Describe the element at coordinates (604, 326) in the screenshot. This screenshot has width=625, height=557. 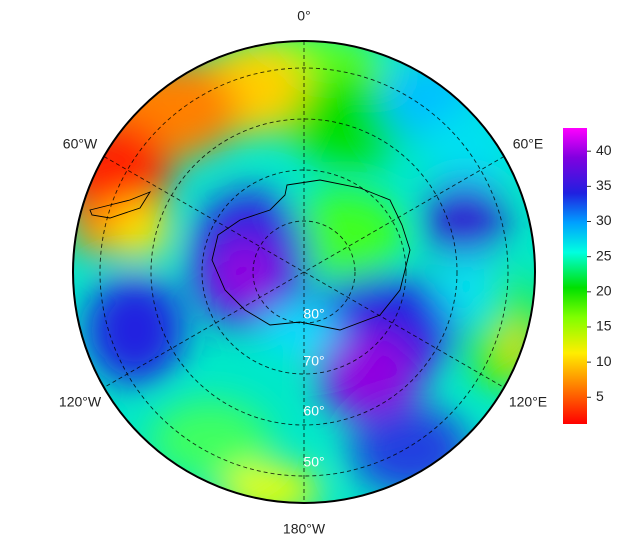
I see `colorbar-tick-label: 15` at that location.